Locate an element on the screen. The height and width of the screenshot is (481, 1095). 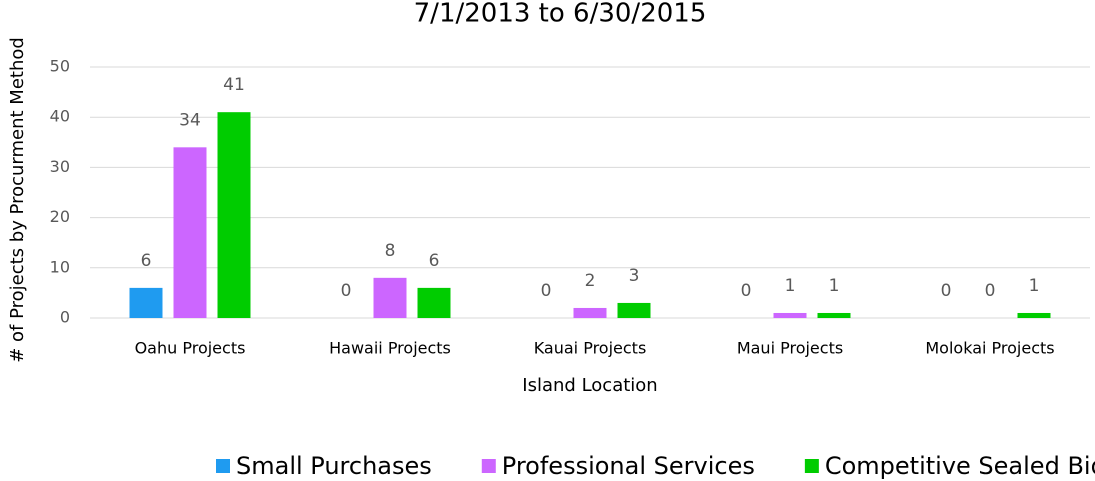
legend-label: Professional Services is located at coordinates (628, 466).